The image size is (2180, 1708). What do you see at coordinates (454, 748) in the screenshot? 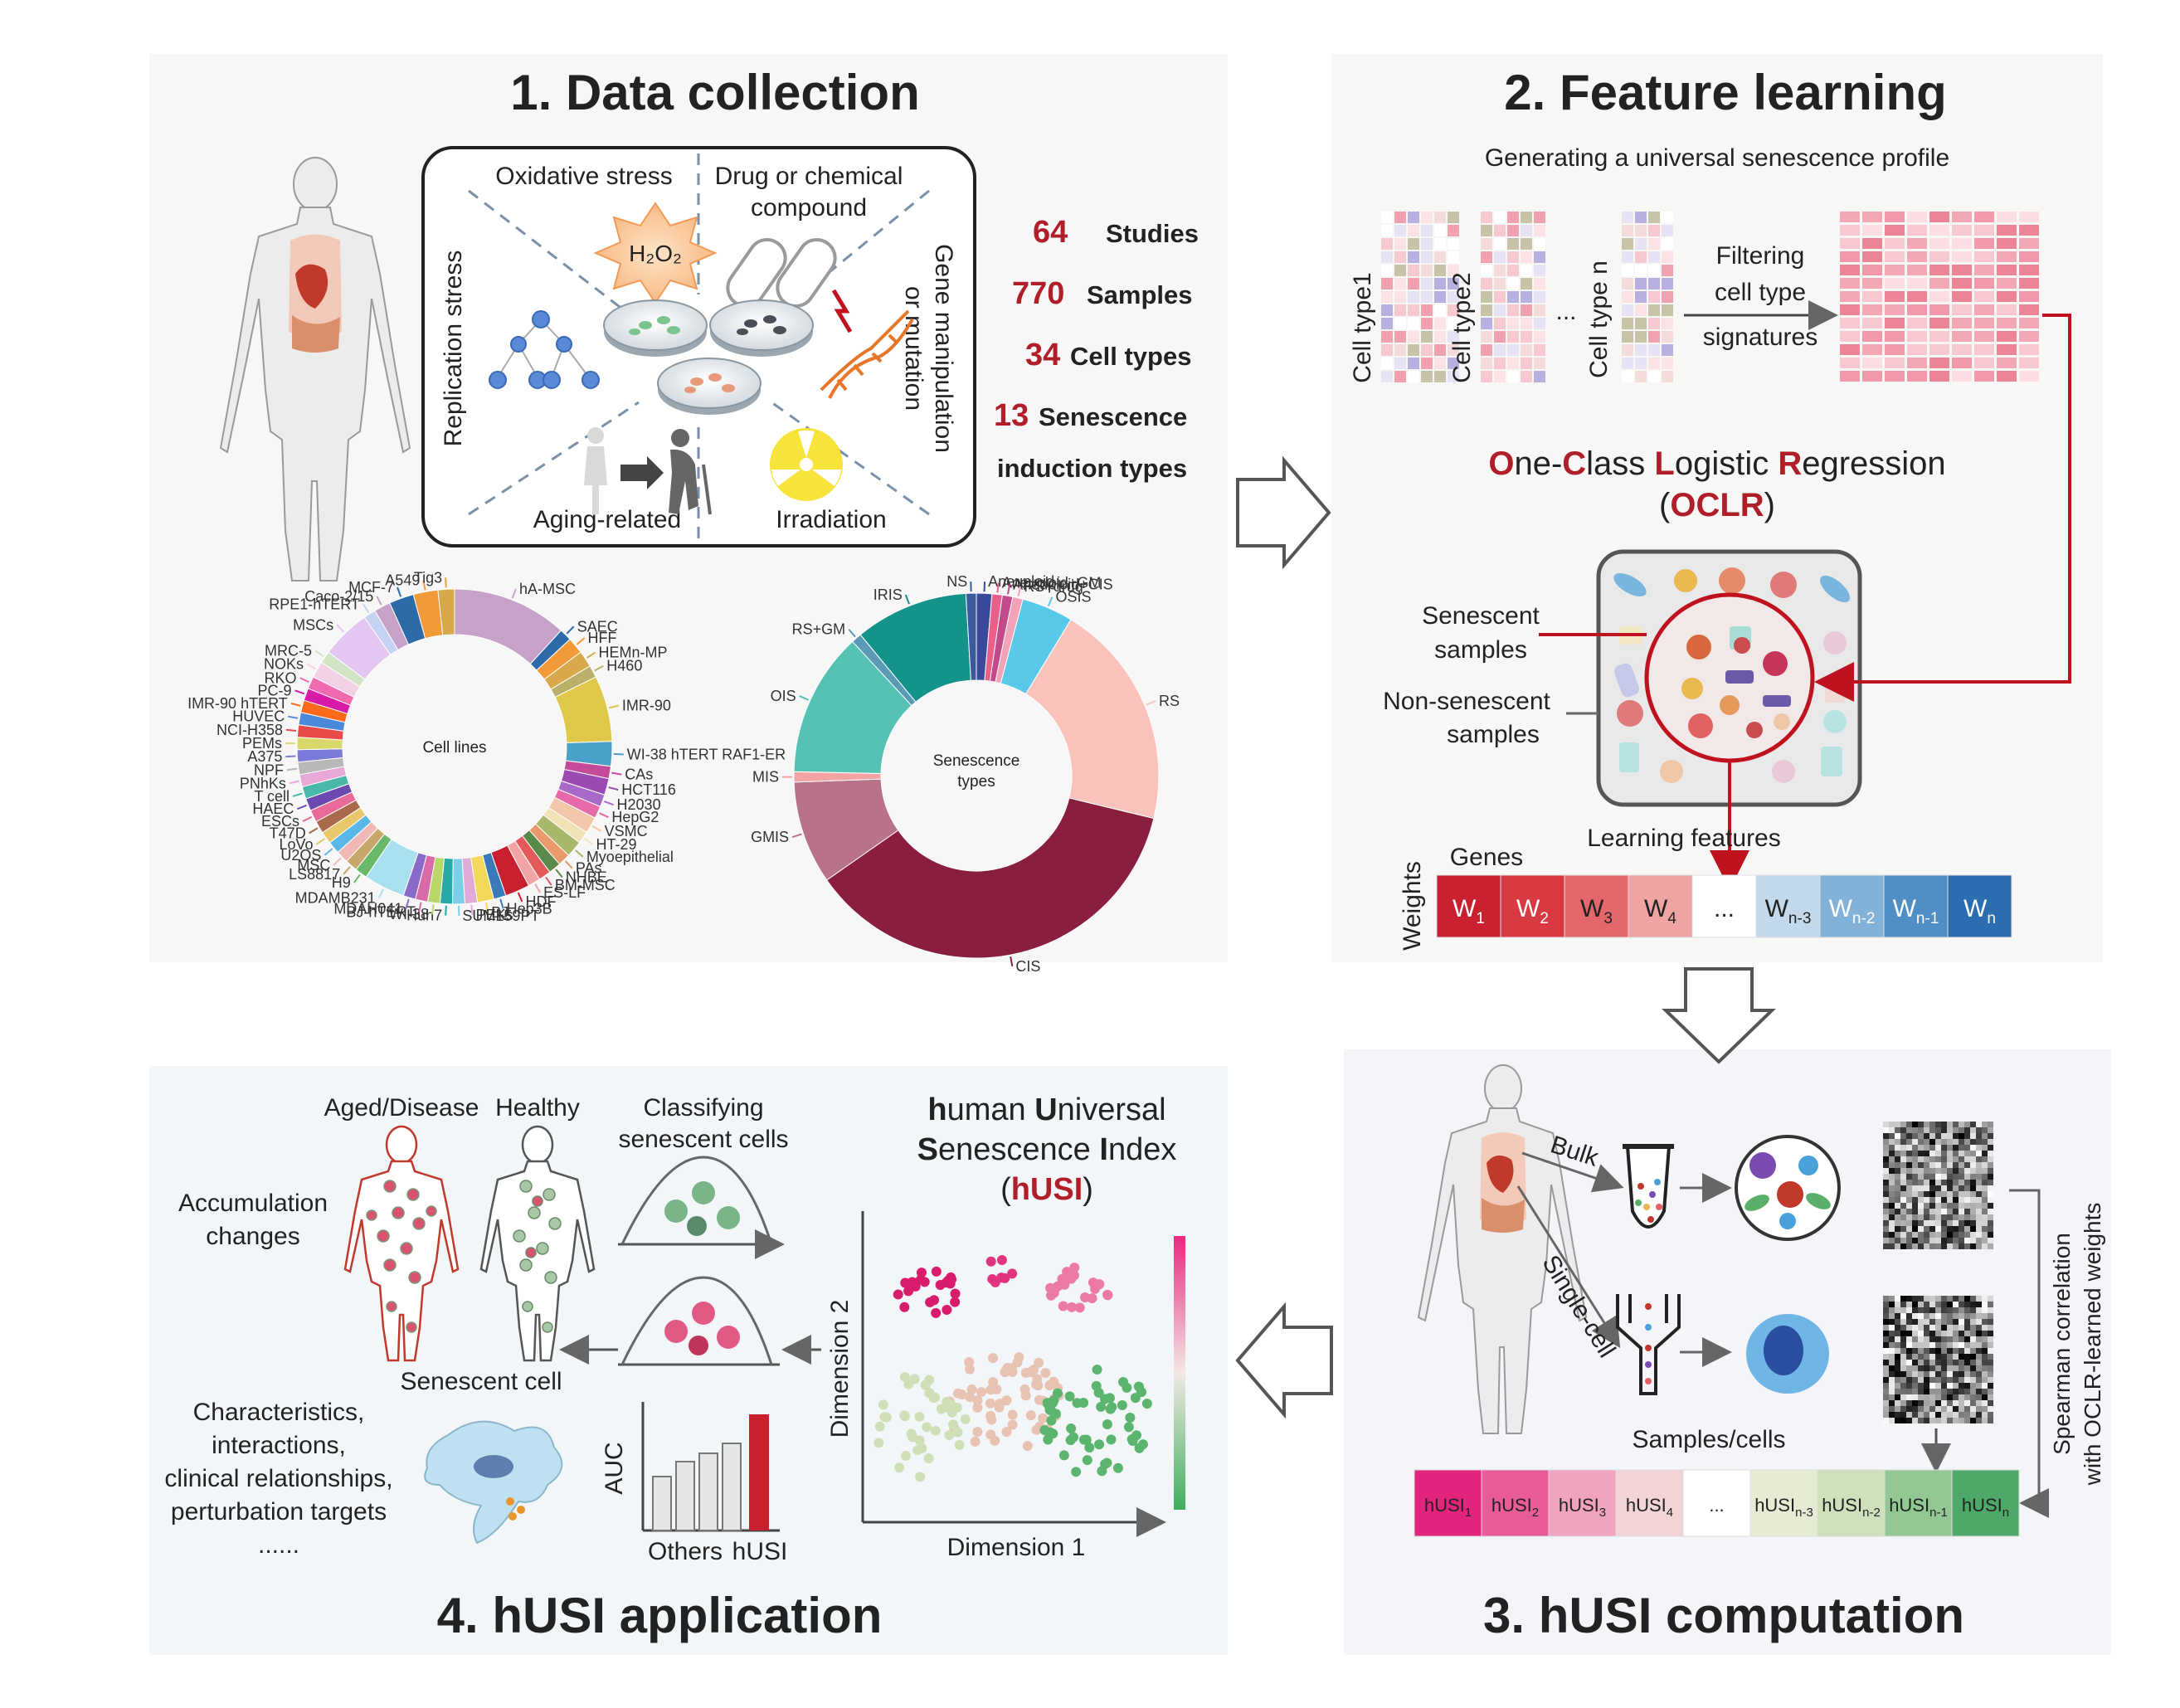
I see `donut-cell-lines-center-label: Cell lines` at bounding box center [454, 748].